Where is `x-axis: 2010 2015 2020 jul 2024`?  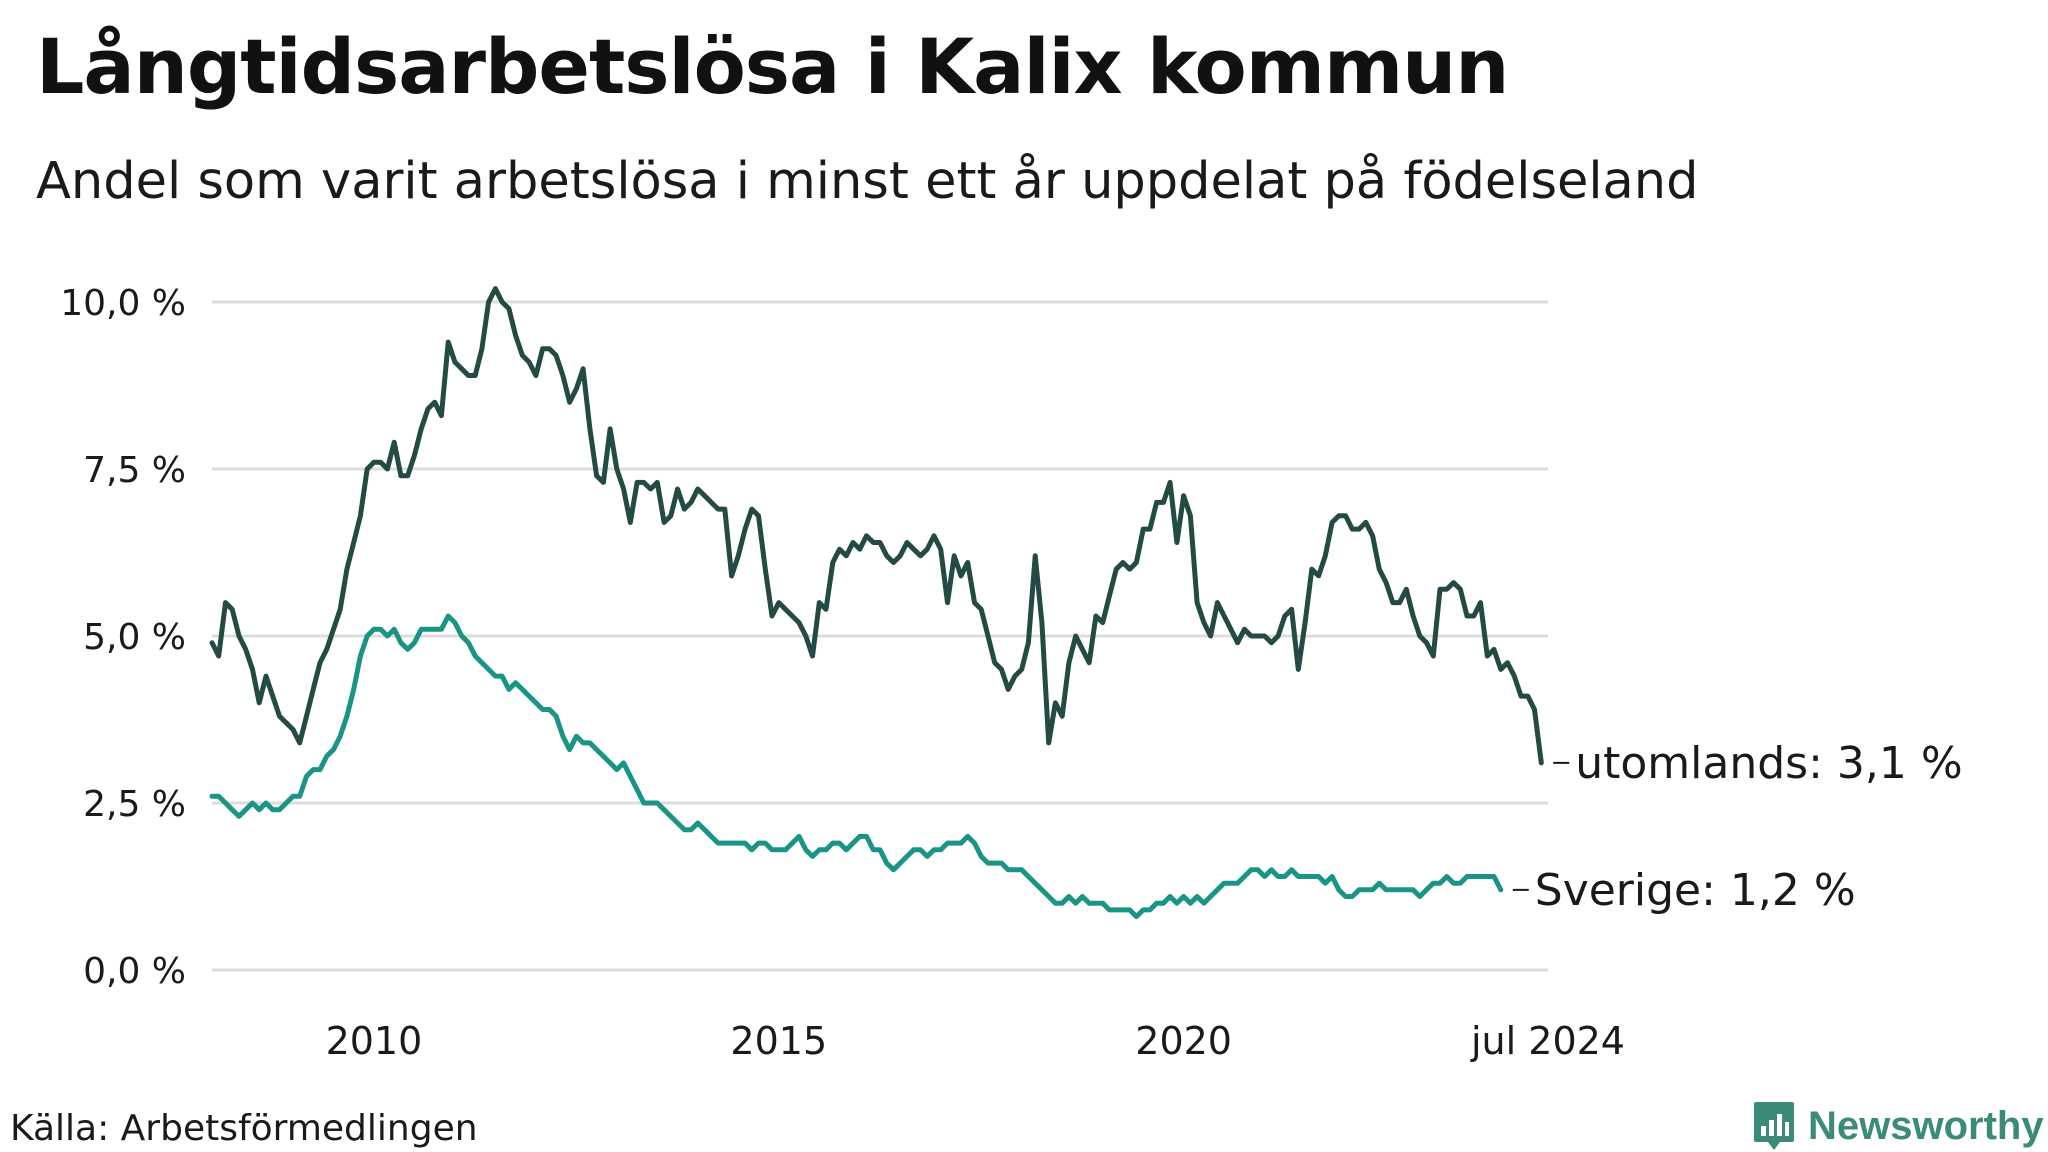 x-axis: 2010 2015 2020 jul 2024 is located at coordinates (975, 1041).